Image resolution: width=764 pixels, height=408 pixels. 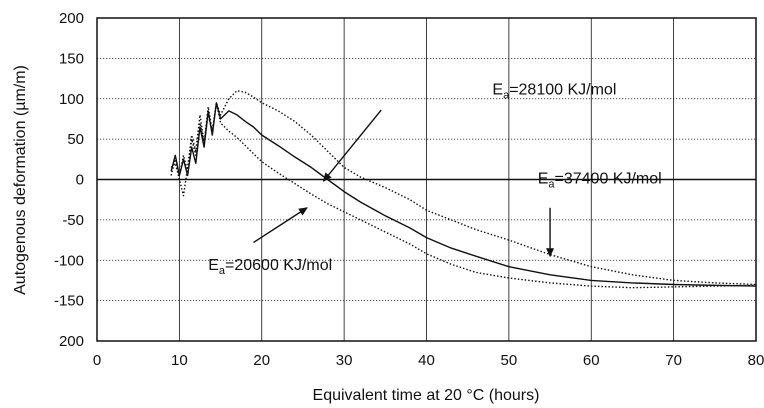 What do you see at coordinates (261, 360) in the screenshot?
I see `x-tick-label: 20` at bounding box center [261, 360].